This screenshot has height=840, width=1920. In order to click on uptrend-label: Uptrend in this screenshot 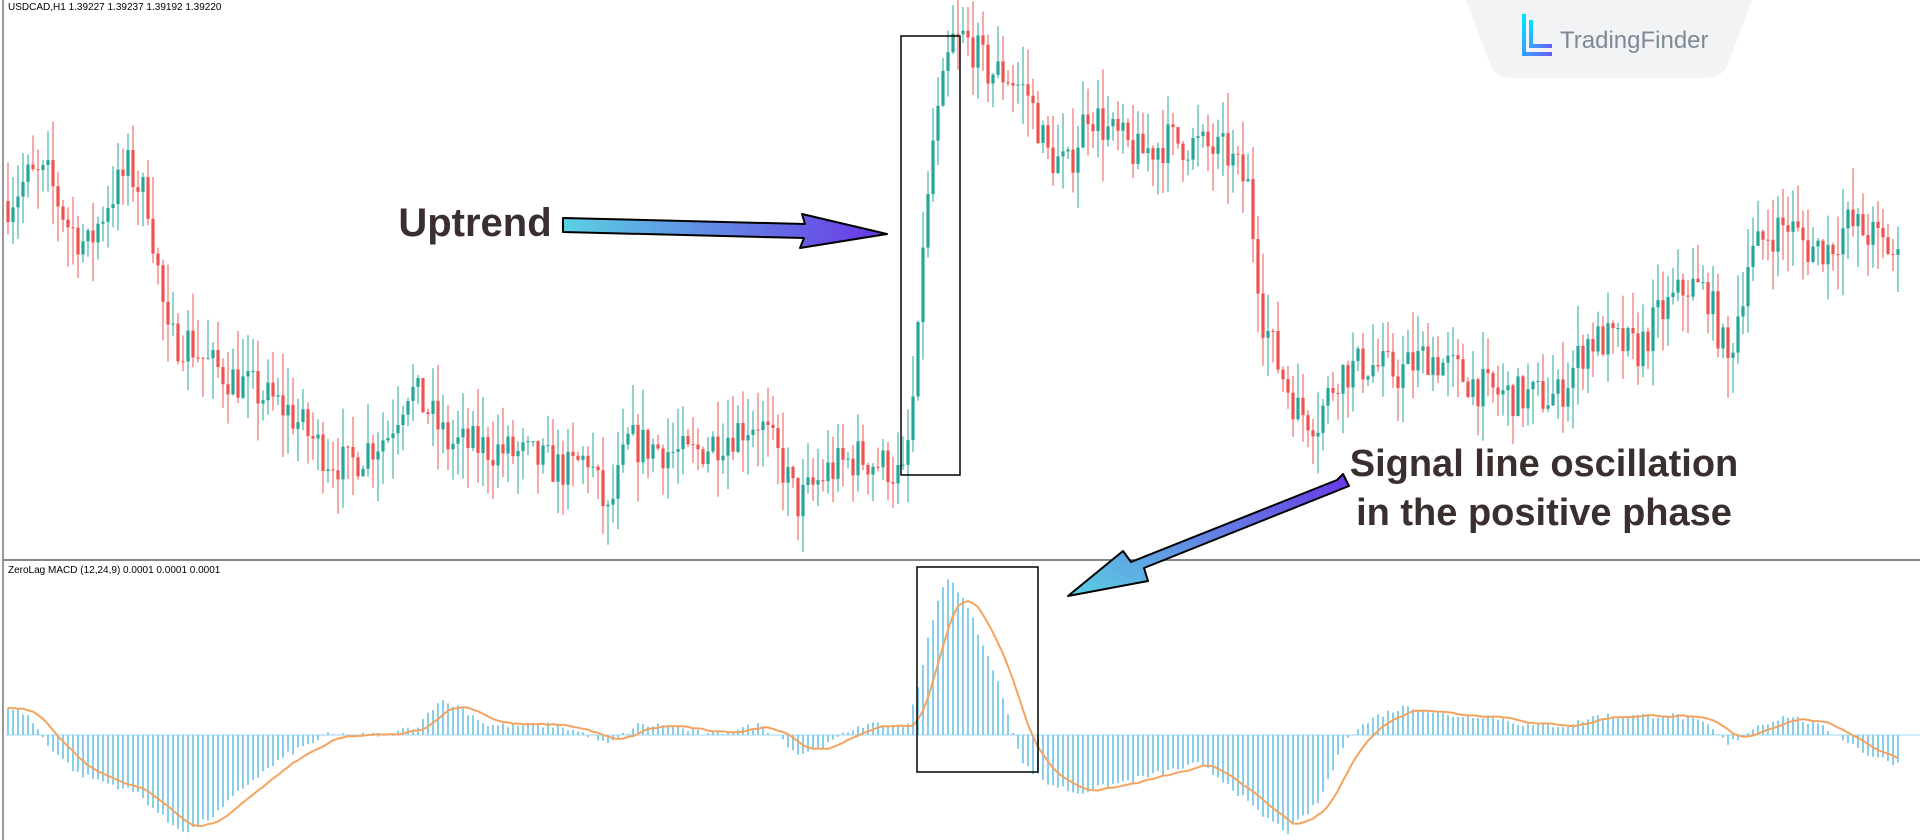, I will do `click(474, 223)`.